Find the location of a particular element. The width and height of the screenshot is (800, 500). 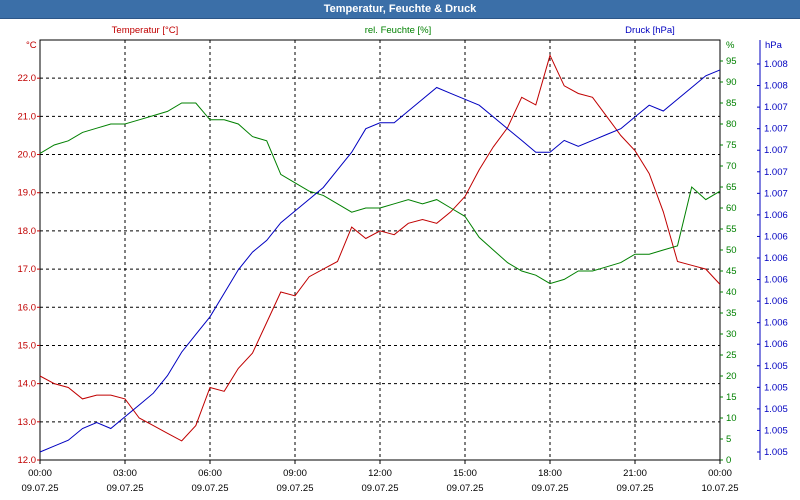

date-tick-label: 10.07.25 is located at coordinates (720, 488).